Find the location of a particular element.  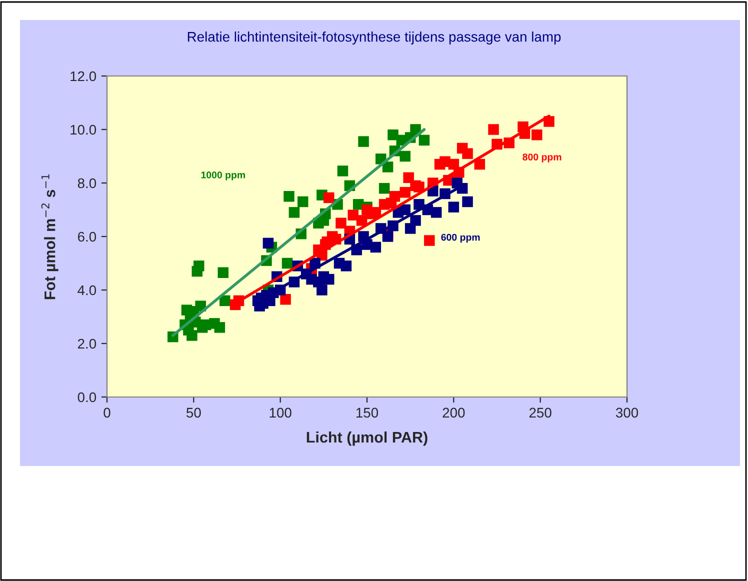

y-tick-label: 12.0 is located at coordinates (83, 76).